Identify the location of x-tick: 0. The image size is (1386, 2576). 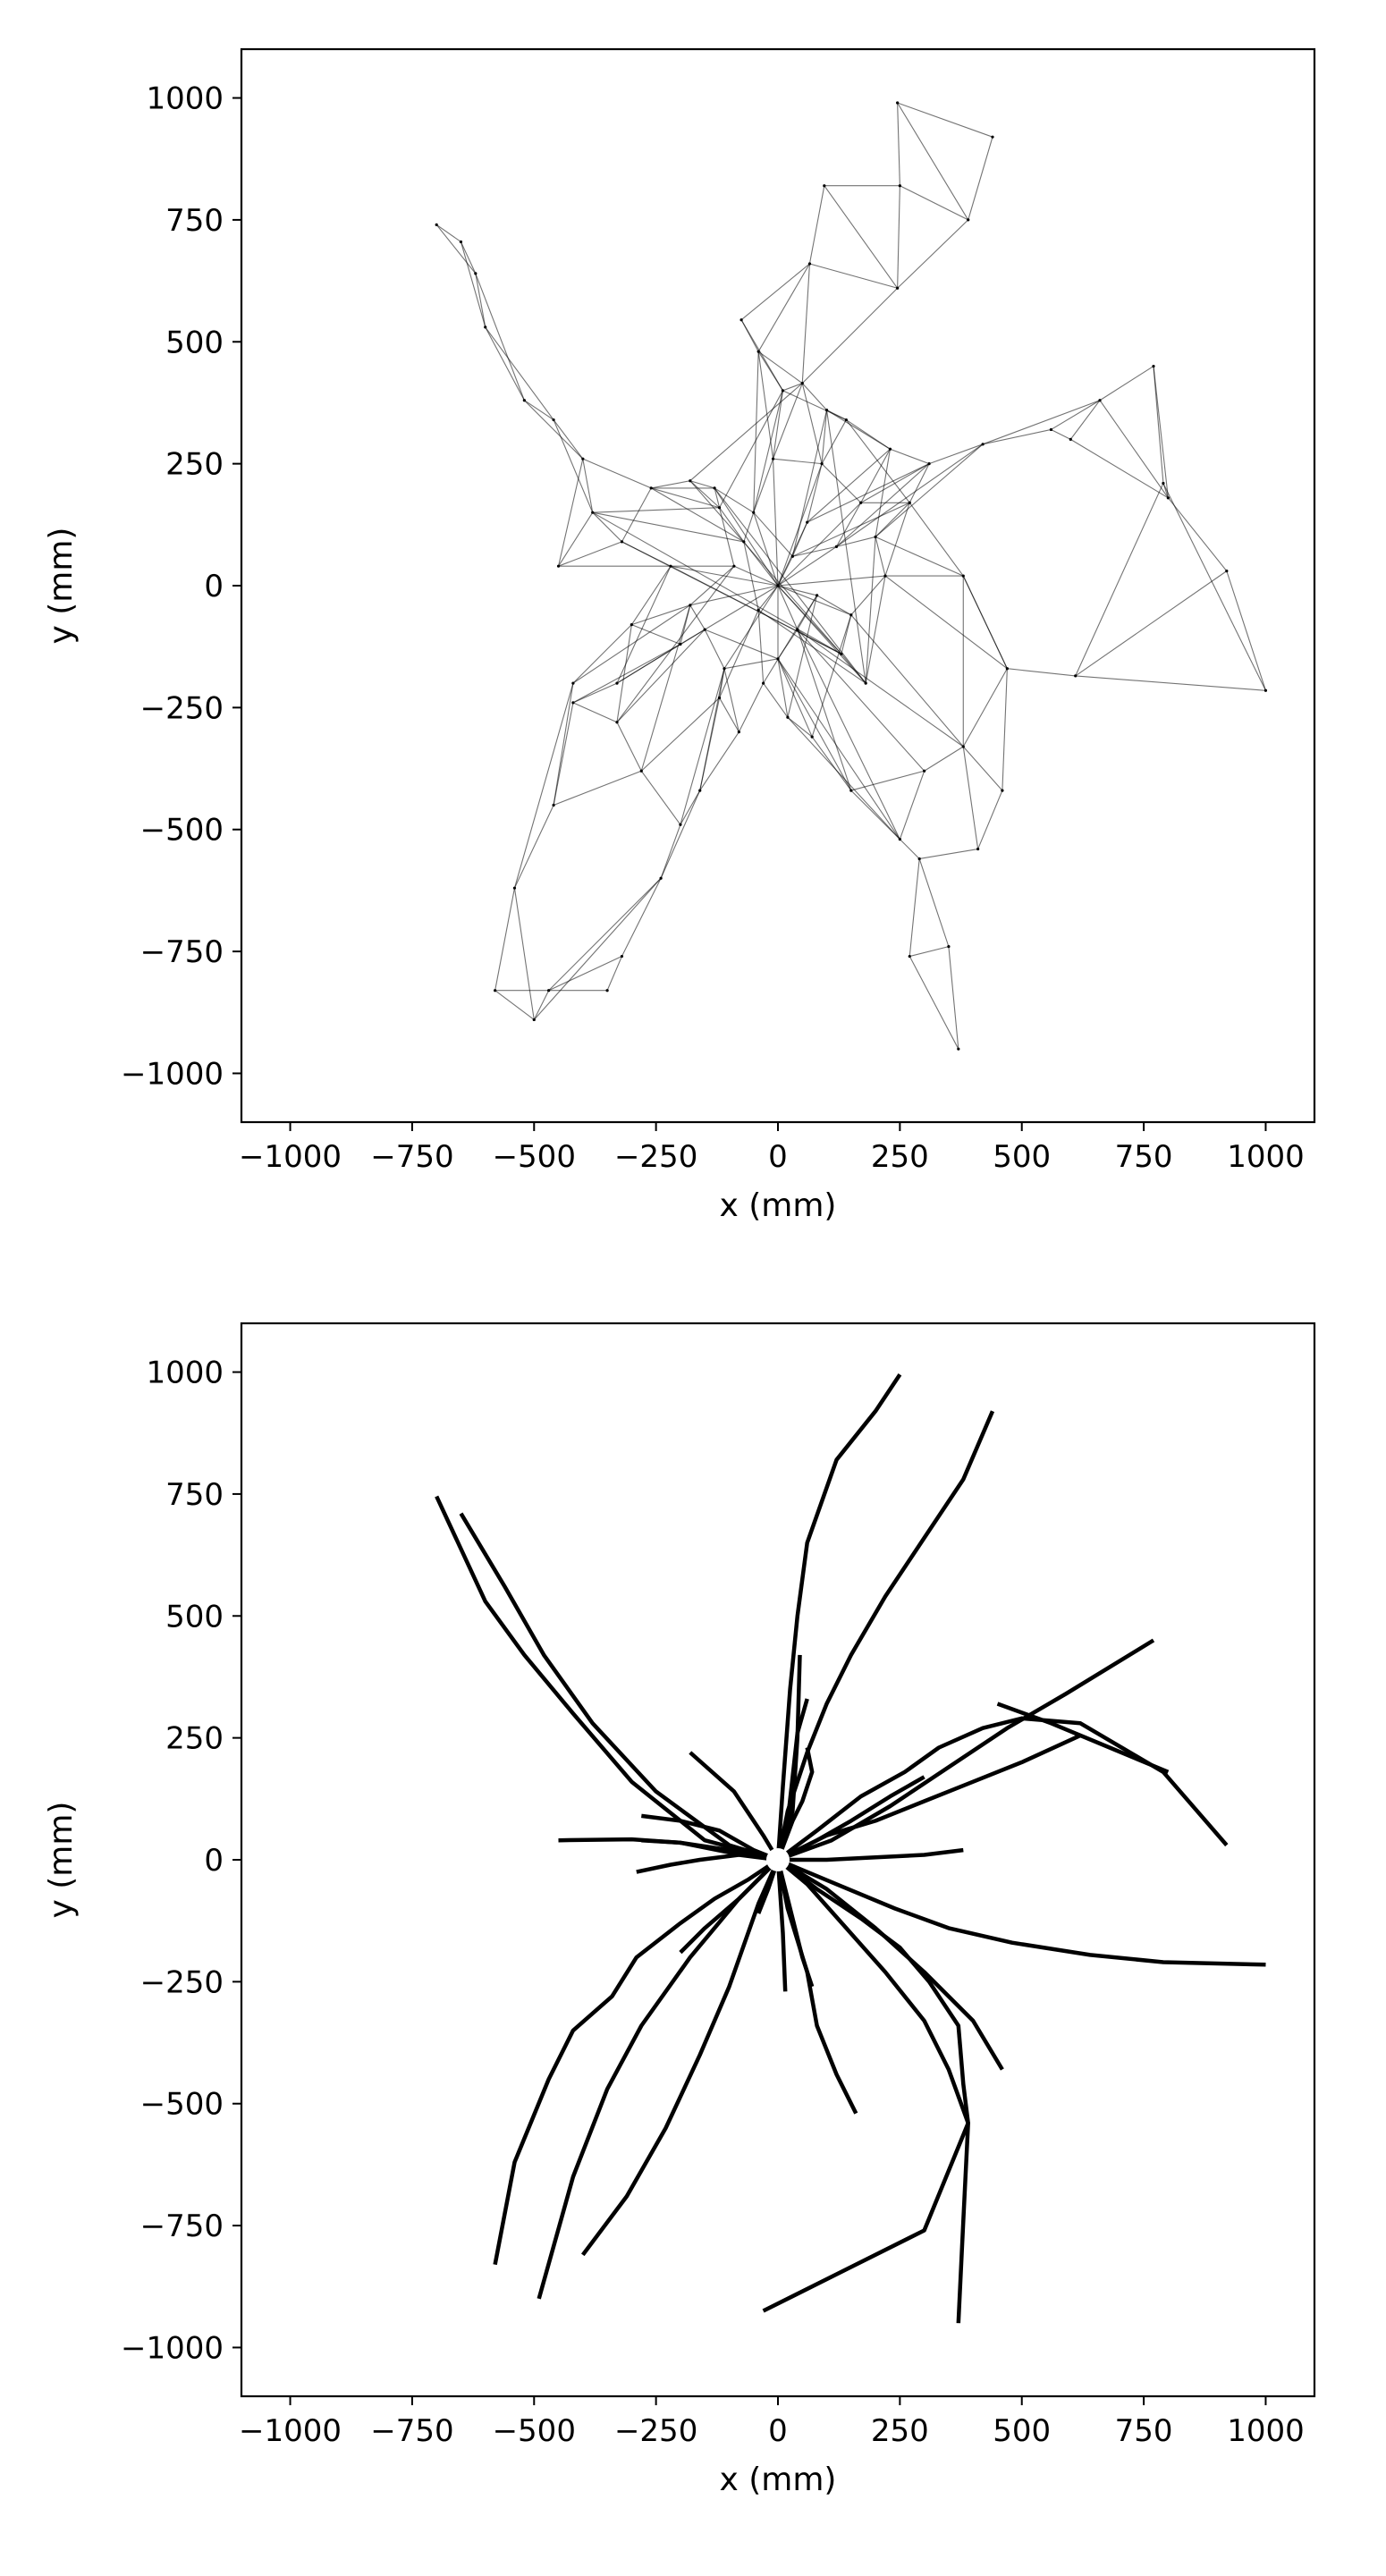
(778, 2422).